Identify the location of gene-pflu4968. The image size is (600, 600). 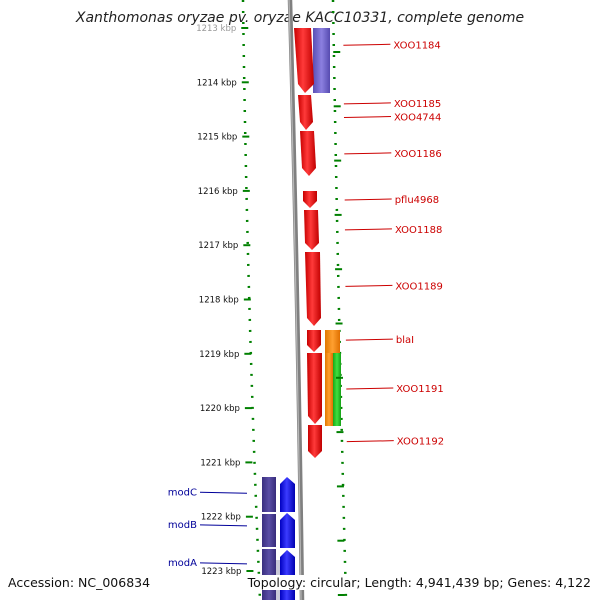
(310, 199).